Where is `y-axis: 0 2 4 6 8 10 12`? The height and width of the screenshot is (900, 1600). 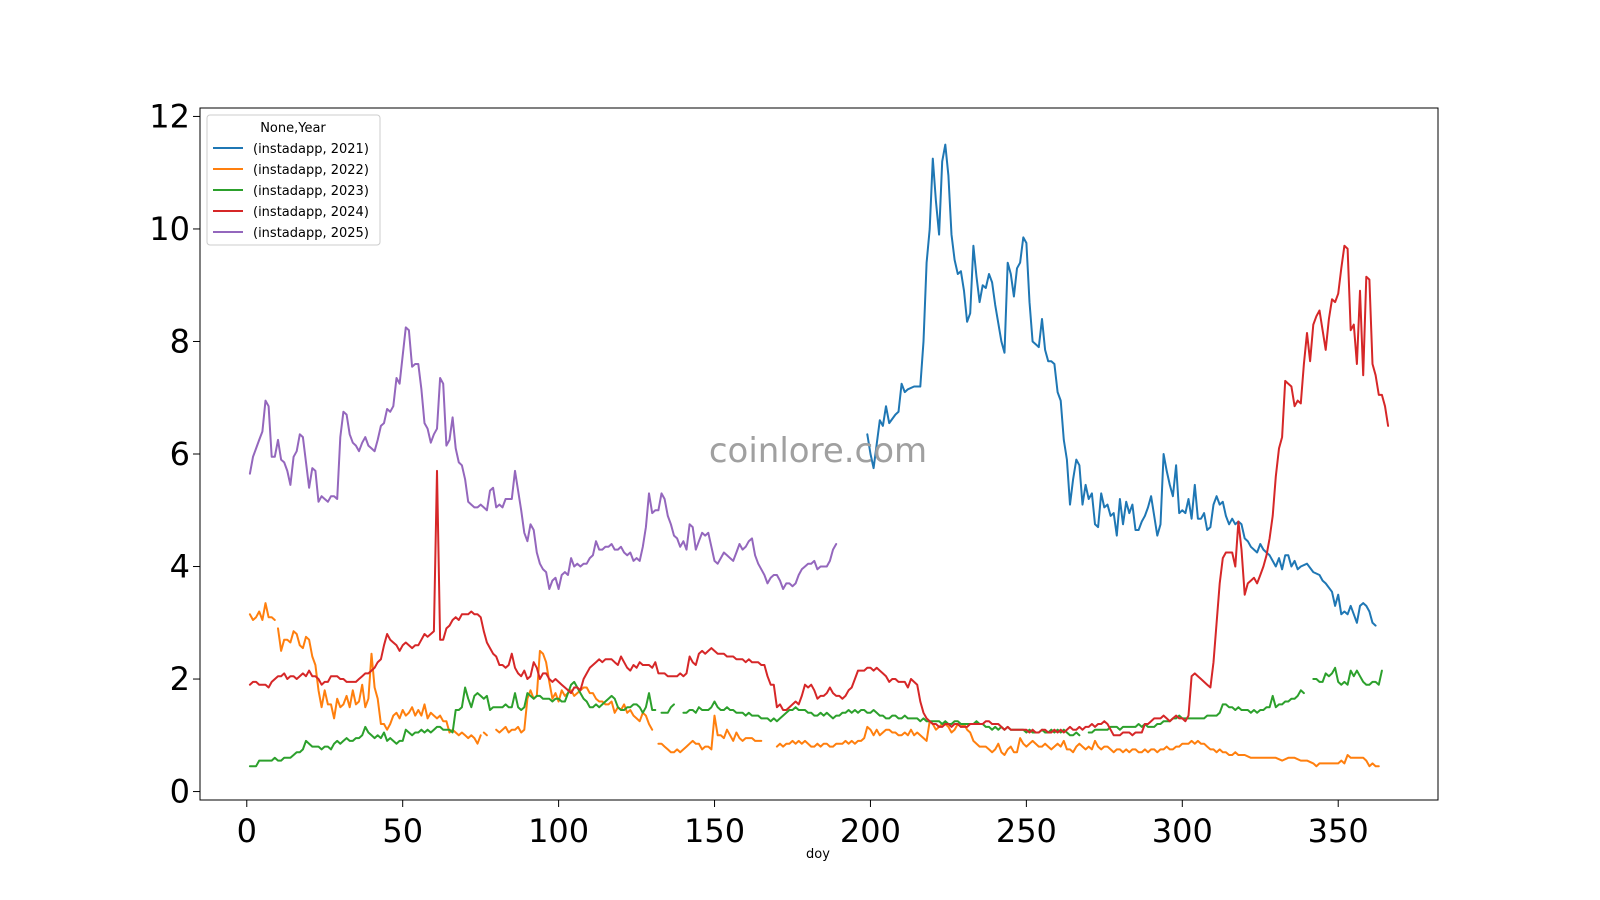 y-axis: 0 2 4 6 8 10 12 is located at coordinates (174, 454).